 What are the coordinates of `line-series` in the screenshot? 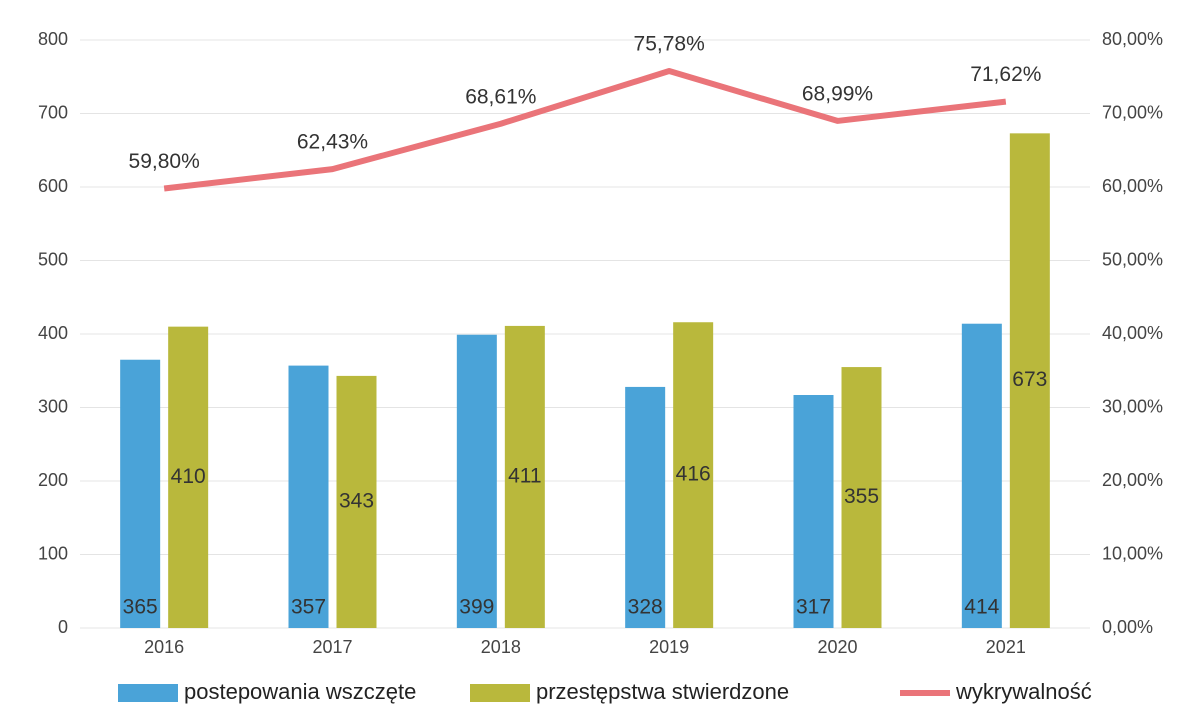 It's located at (585, 130).